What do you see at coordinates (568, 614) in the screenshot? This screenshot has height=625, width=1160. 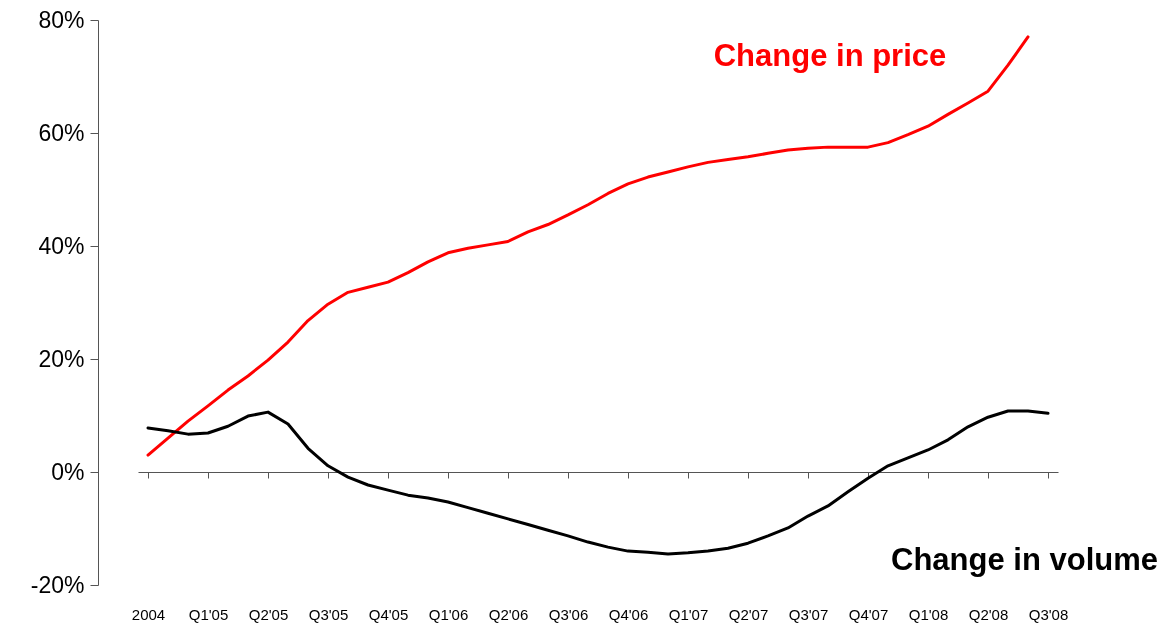 I see `x-tick-label: Q3'06` at bounding box center [568, 614].